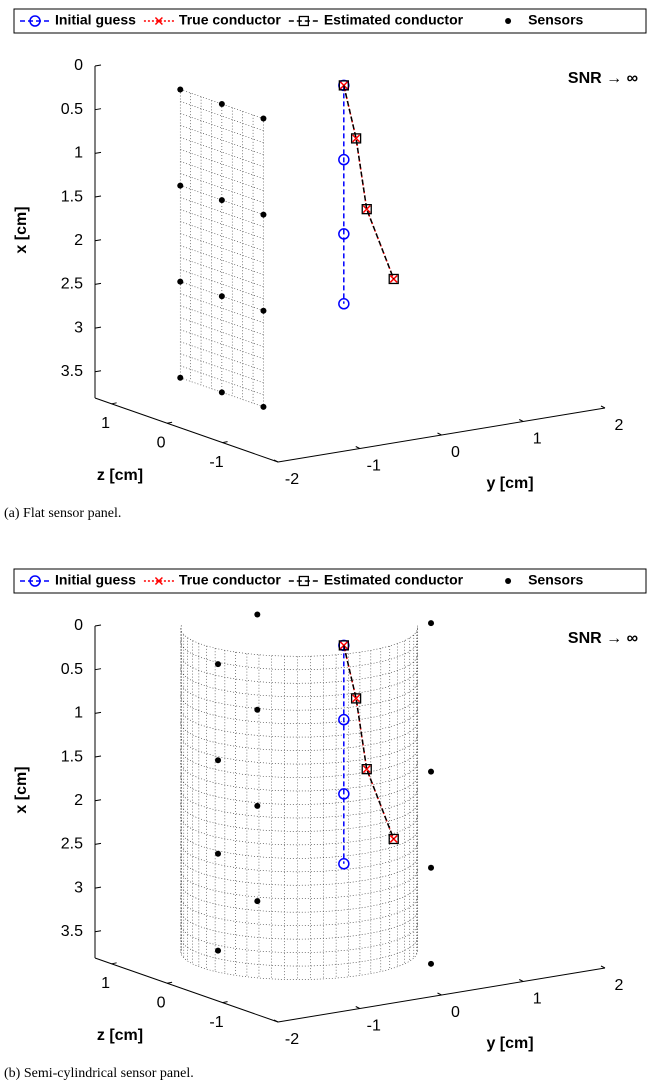 The width and height of the screenshot is (647, 1084). What do you see at coordinates (72, 284) in the screenshot?
I see `x-tick-label: 2.5` at bounding box center [72, 284].